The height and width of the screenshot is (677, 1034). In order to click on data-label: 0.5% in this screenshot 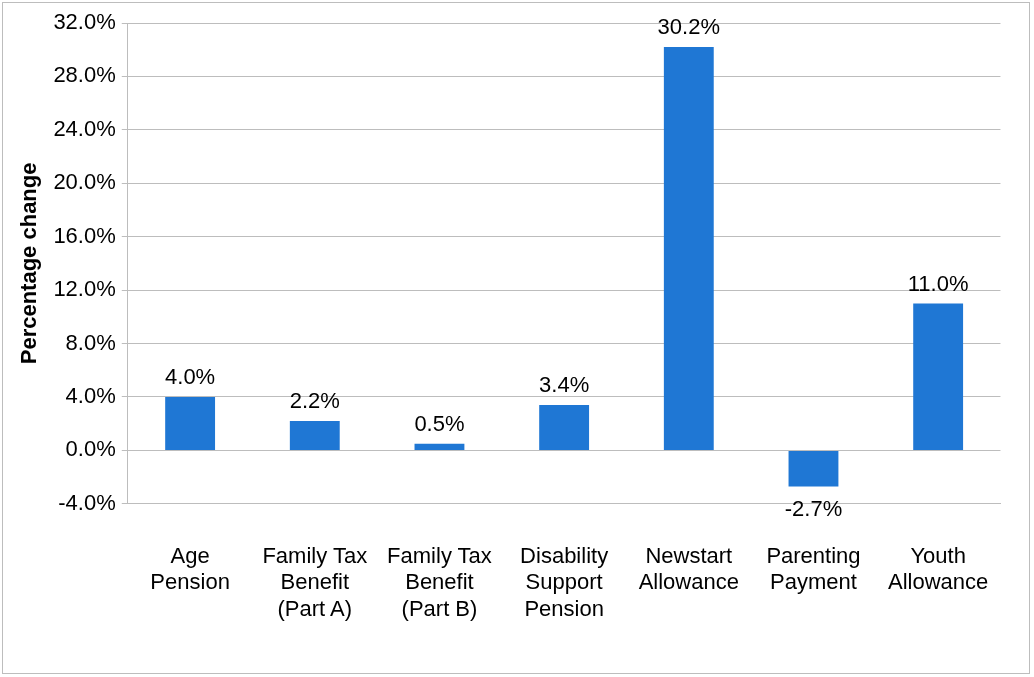, I will do `click(439, 423)`.